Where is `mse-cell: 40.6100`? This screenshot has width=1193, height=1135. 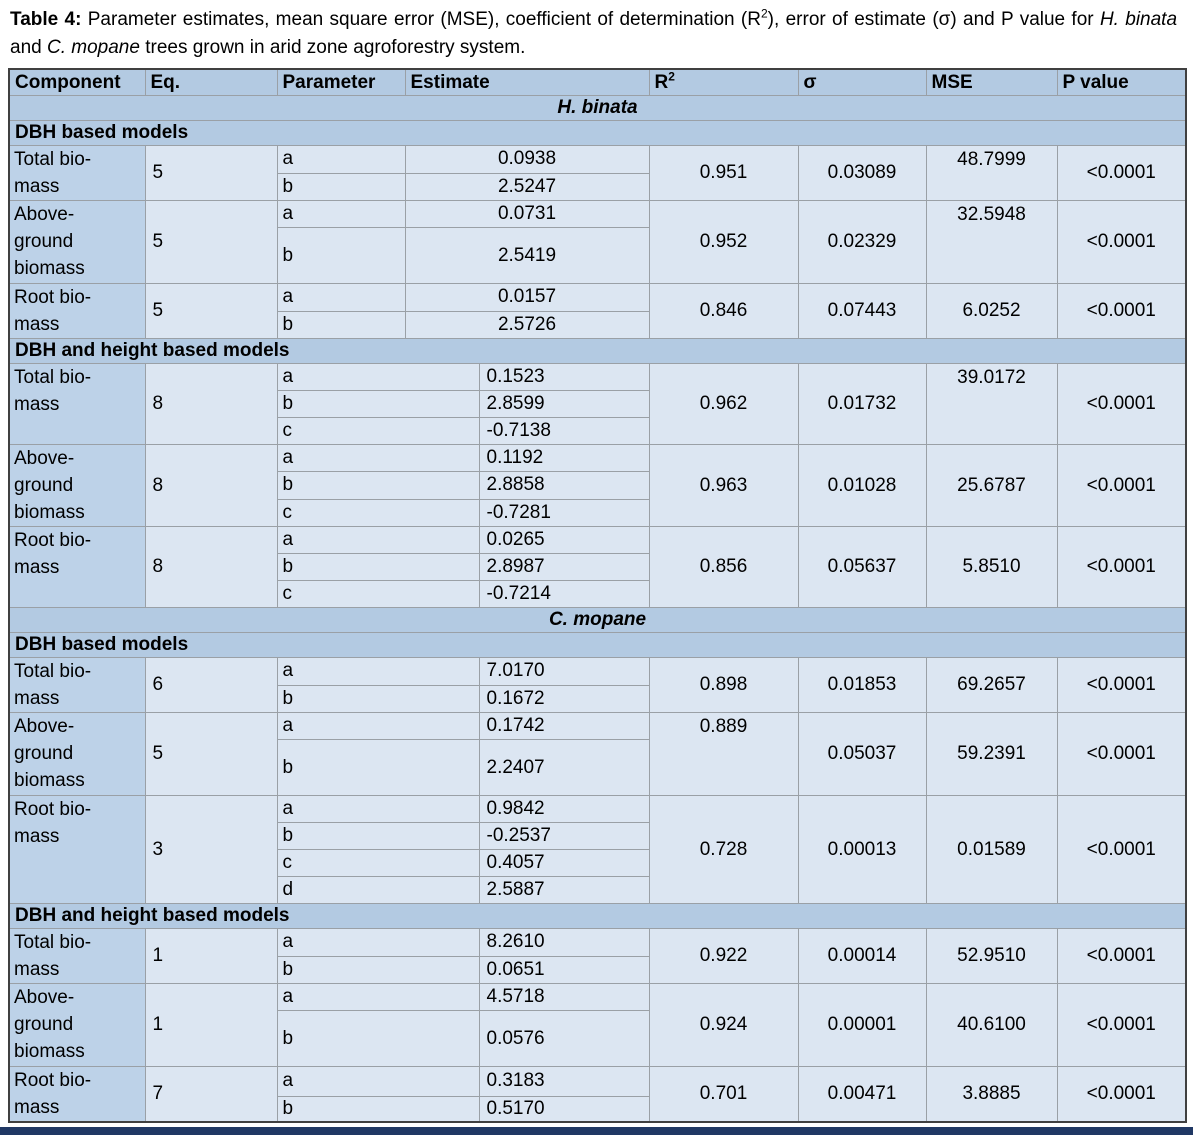 mse-cell: 40.6100 is located at coordinates (991, 1025).